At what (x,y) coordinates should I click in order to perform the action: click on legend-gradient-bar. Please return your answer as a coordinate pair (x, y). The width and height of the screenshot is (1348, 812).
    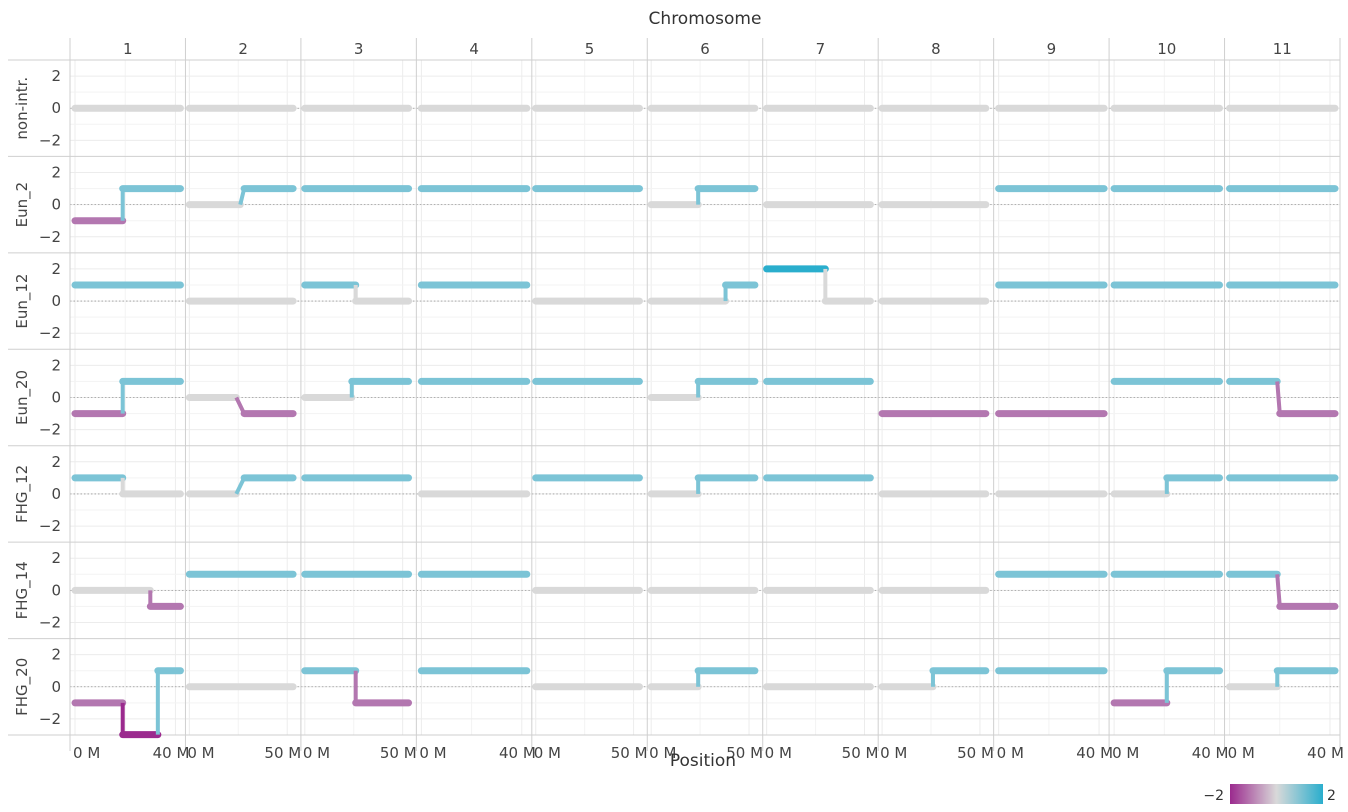
    Looking at the image, I should click on (1276, 794).